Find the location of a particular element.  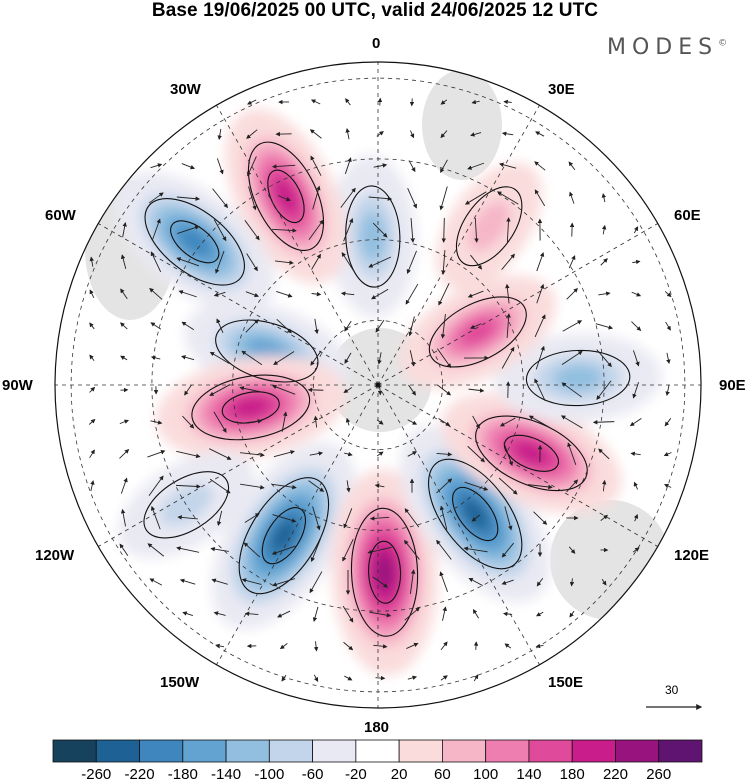

lon-label-0: 0 is located at coordinates (376, 43).